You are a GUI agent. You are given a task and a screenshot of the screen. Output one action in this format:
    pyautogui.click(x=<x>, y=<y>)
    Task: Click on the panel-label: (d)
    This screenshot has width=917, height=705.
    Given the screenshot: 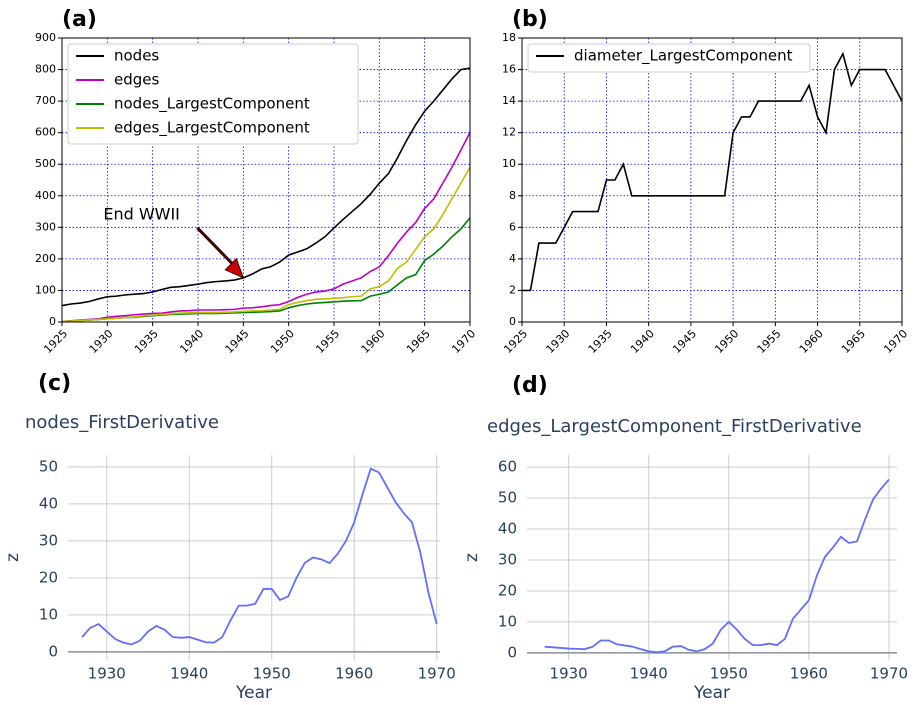 What is the action you would take?
    pyautogui.click(x=530, y=385)
    